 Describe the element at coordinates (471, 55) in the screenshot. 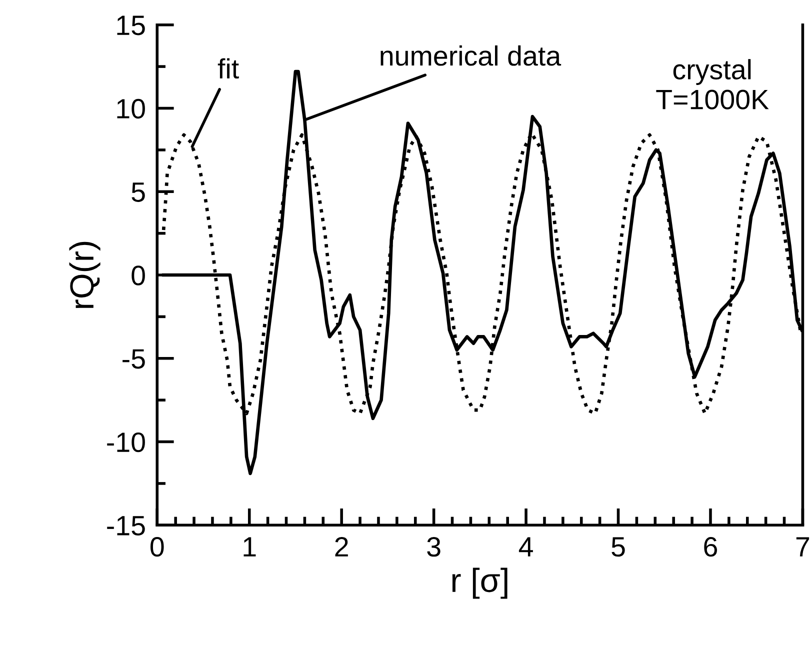

I see `annotation: numerical data` at that location.